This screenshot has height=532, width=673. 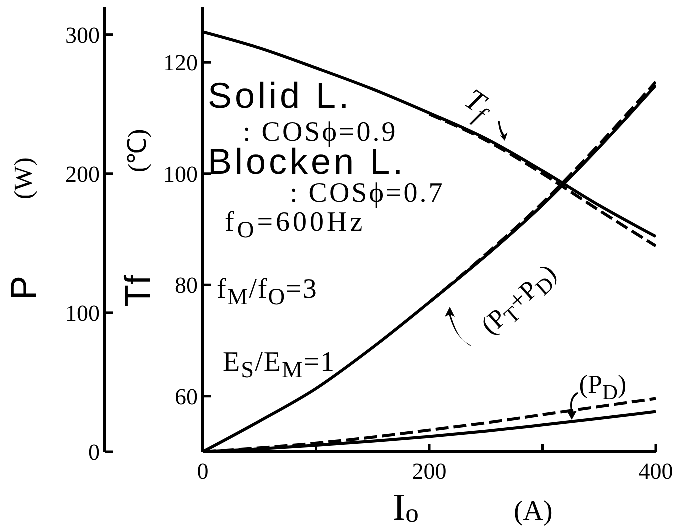 I want to click on series-label: (P$_{D}$), so click(x=603, y=387).